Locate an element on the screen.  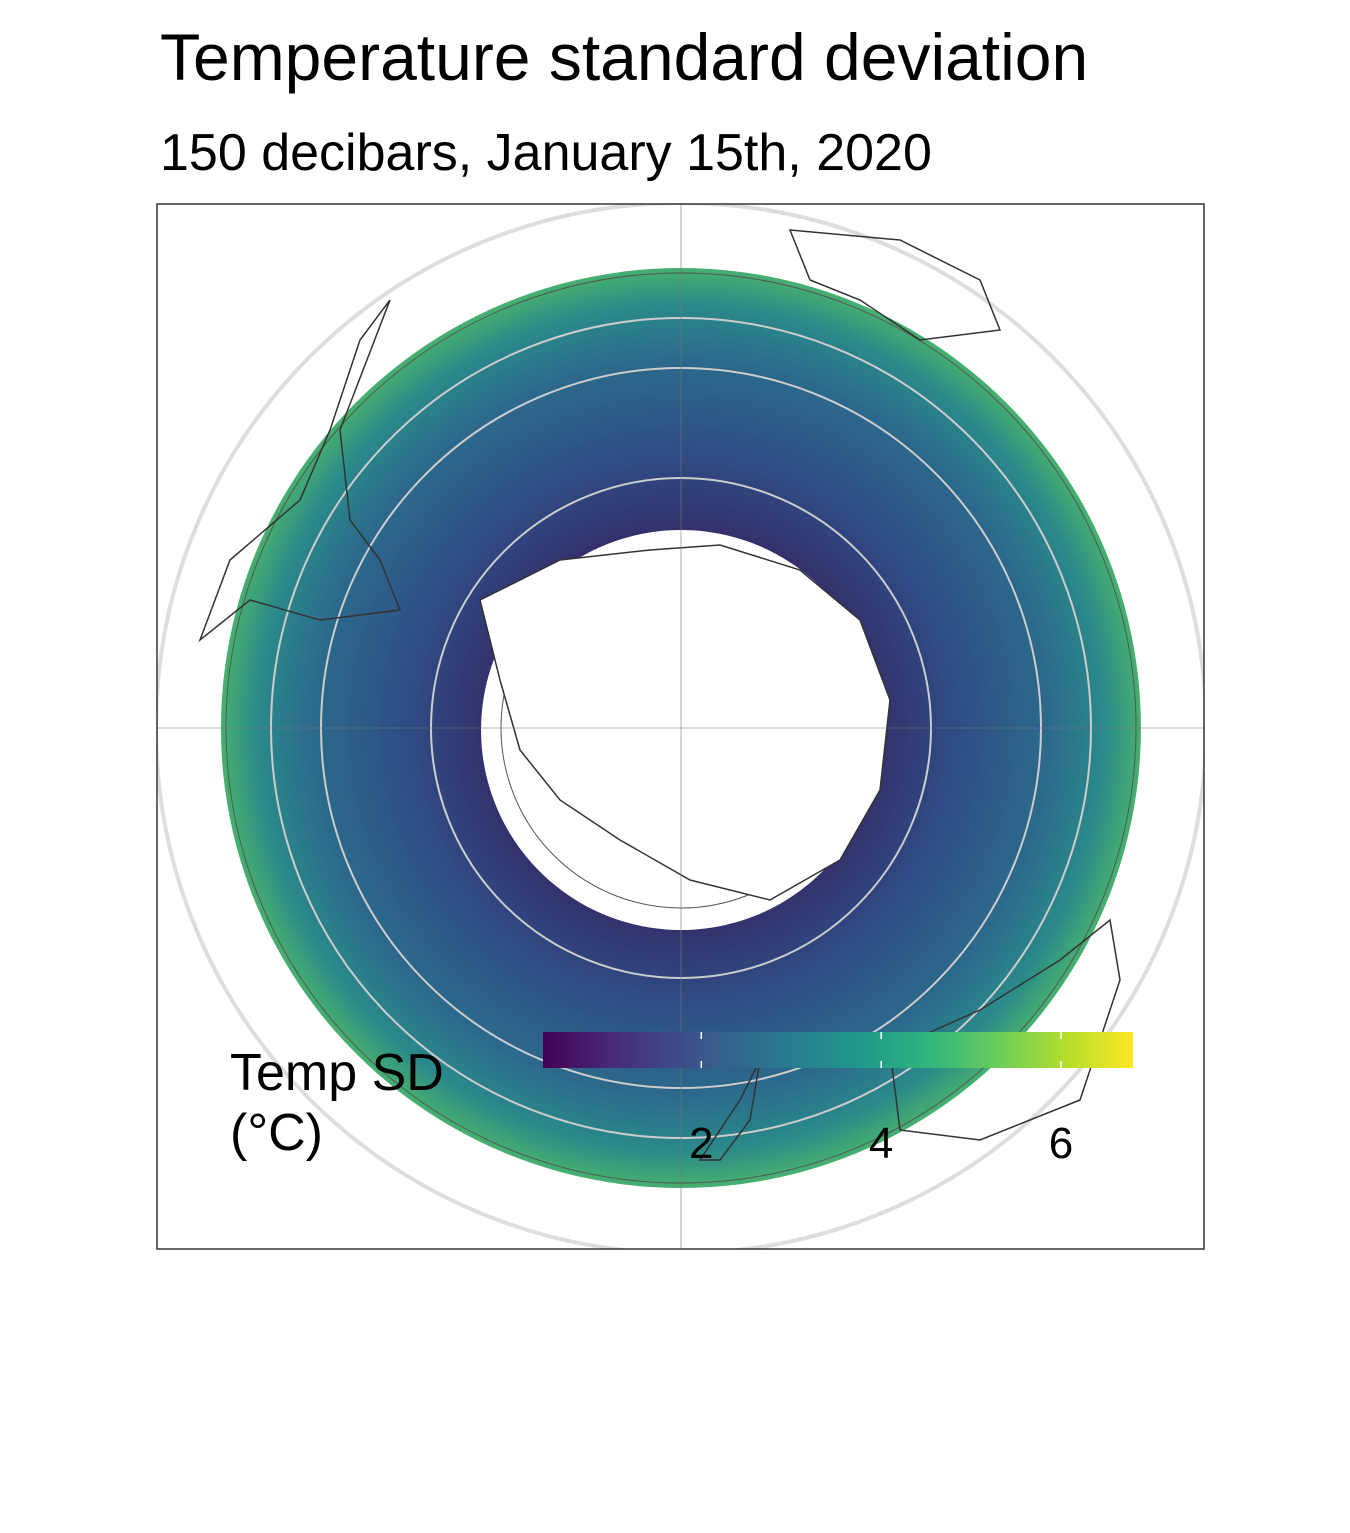
colorbar is located at coordinates (838, 1050).